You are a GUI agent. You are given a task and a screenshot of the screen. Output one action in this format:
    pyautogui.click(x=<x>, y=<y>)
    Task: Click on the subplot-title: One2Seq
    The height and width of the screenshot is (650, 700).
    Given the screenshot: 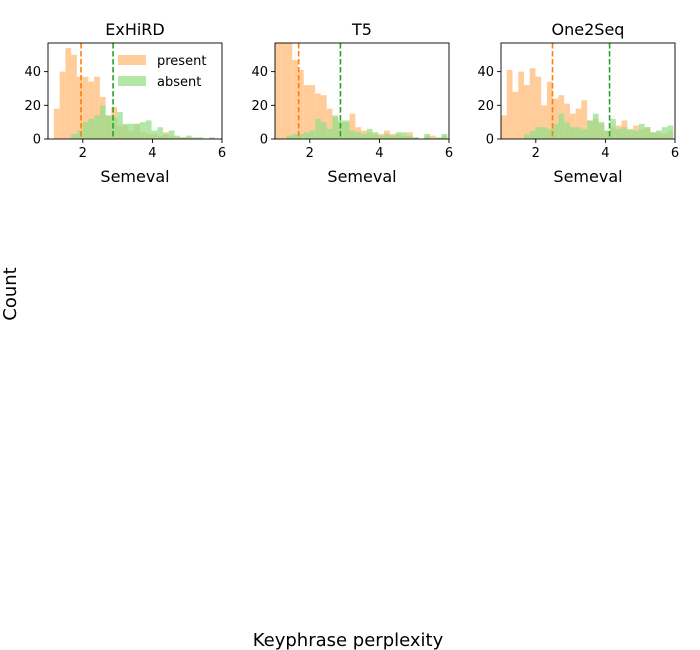 What is the action you would take?
    pyautogui.click(x=588, y=29)
    